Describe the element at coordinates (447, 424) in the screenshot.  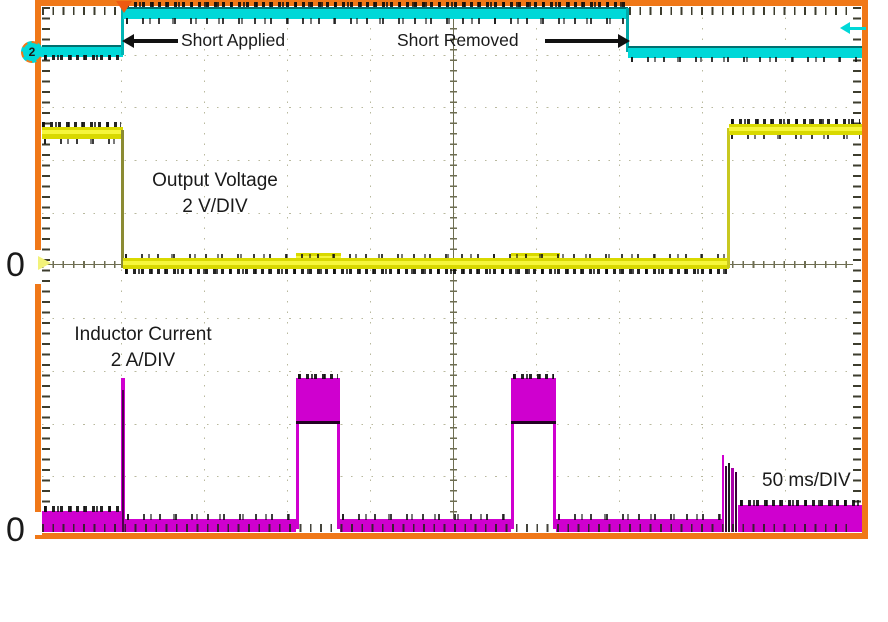
I see `gridline-h8` at that location.